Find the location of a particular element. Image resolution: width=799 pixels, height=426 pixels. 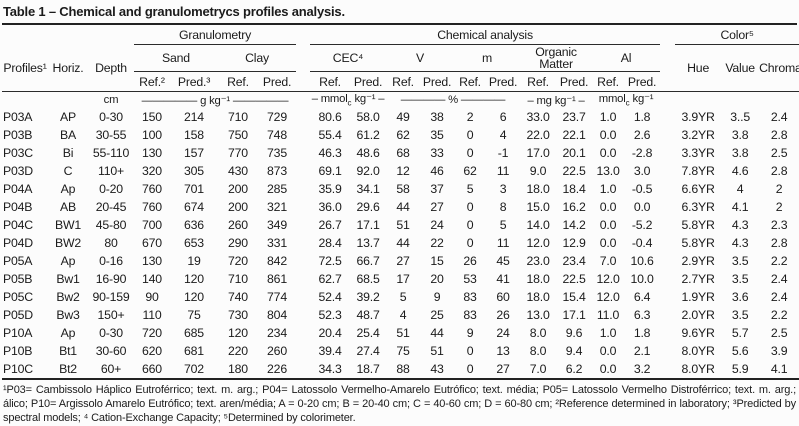

unit-cec: – mmolc kg⁻¹ – is located at coordinates (348, 100).